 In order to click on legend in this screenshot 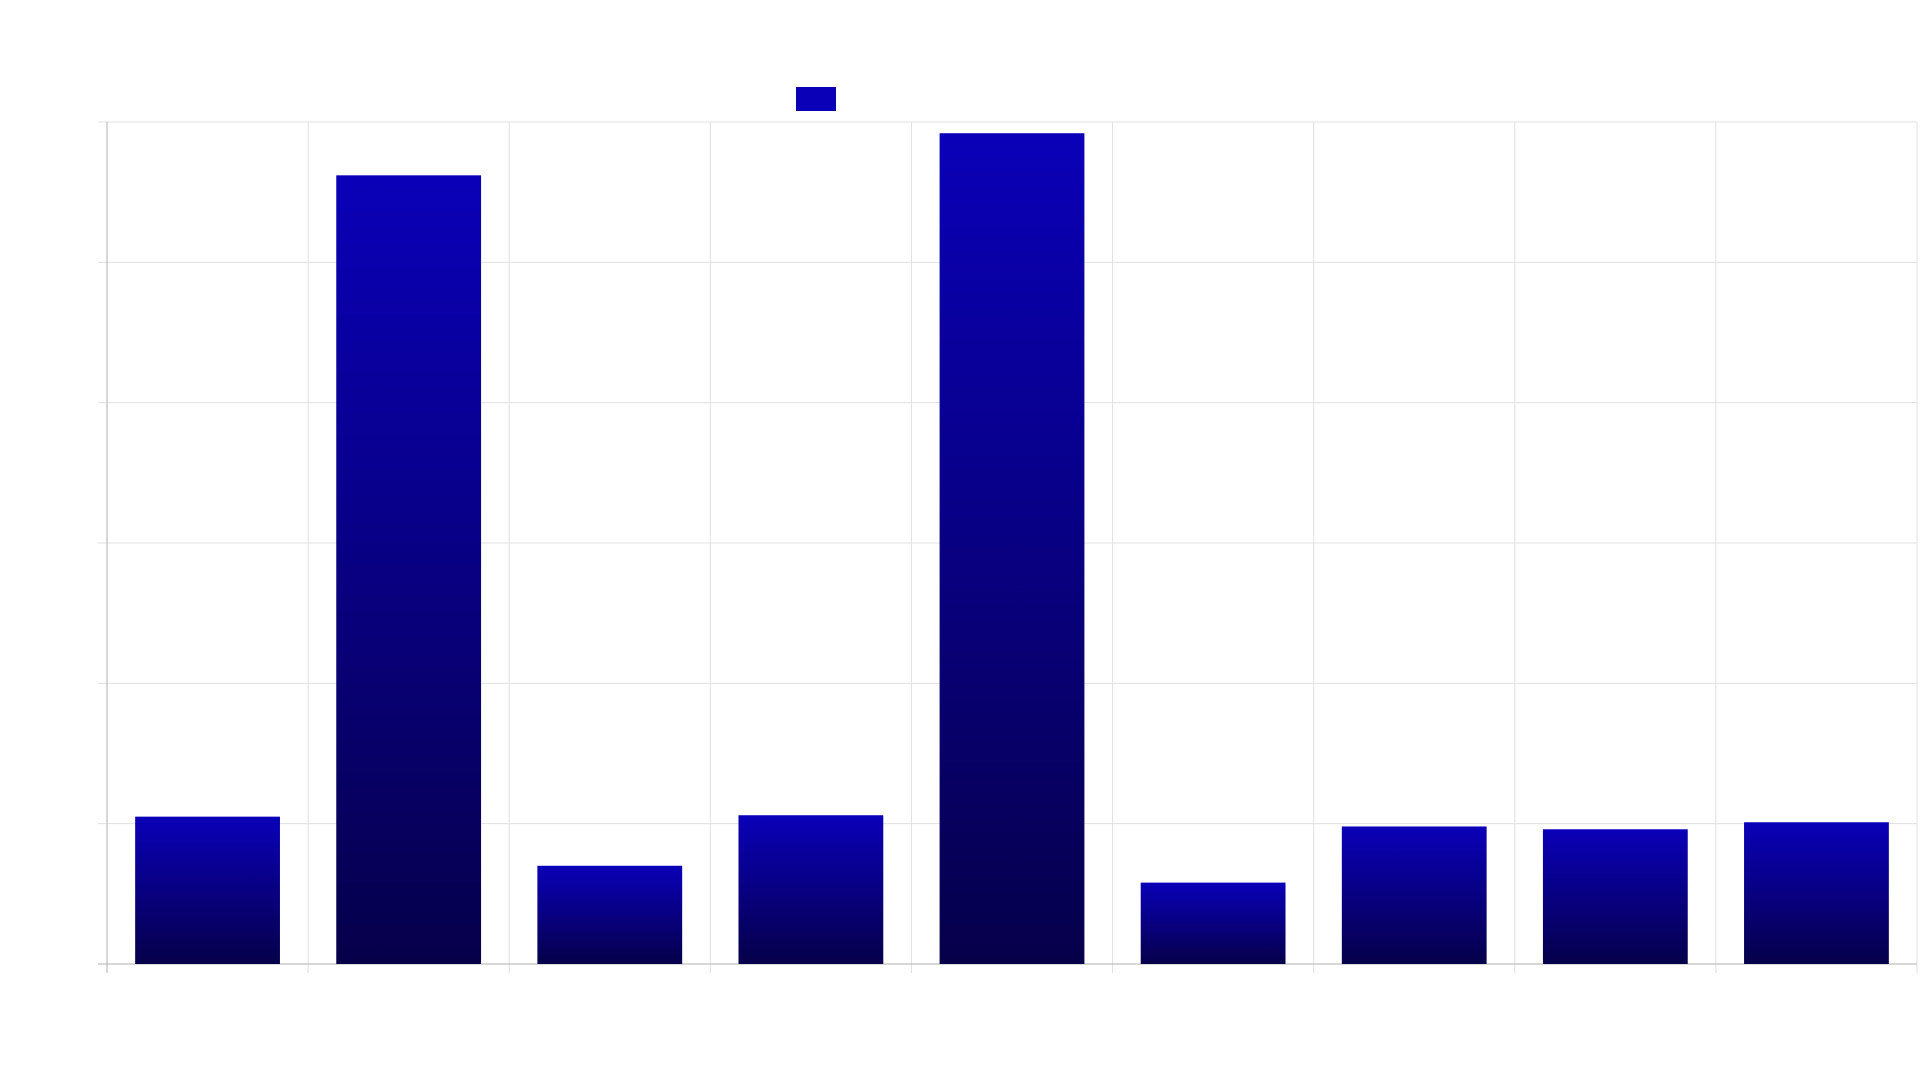, I will do `click(816, 99)`.